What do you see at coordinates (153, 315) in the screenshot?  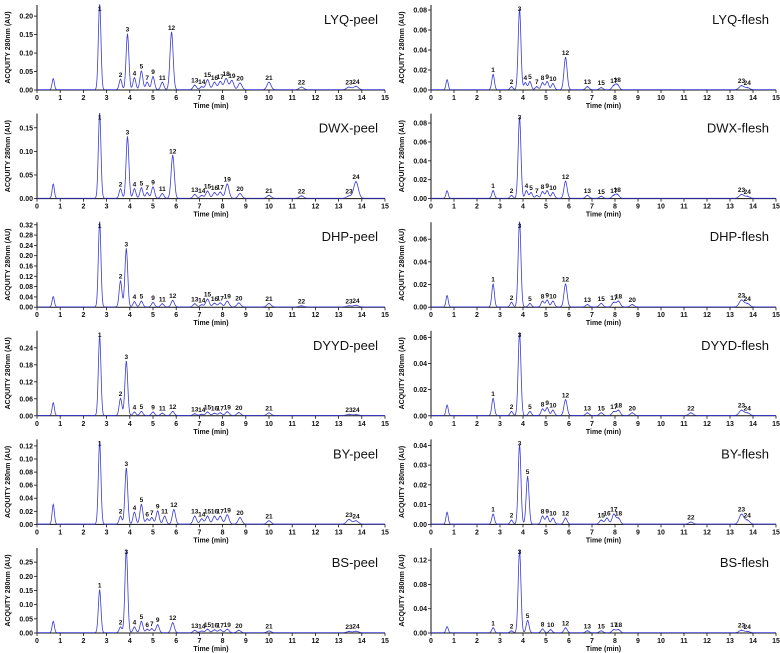 I see `x-tick-label: 5` at bounding box center [153, 315].